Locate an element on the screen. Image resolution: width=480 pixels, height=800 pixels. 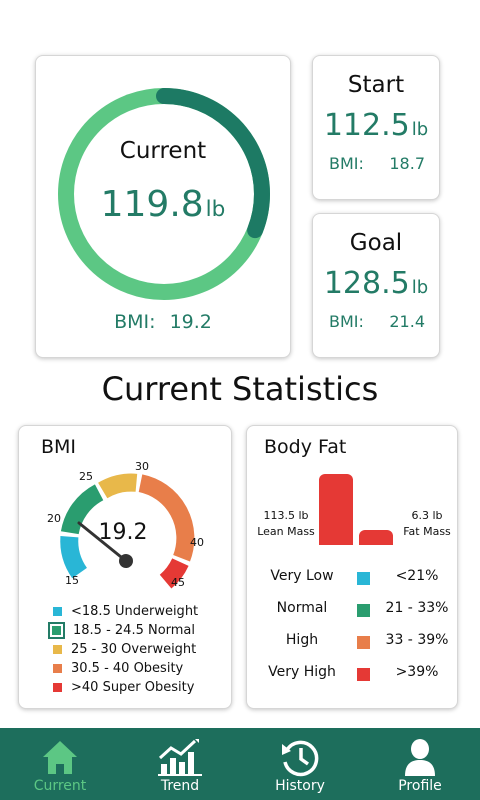
current-label: Current is located at coordinates (163, 151).